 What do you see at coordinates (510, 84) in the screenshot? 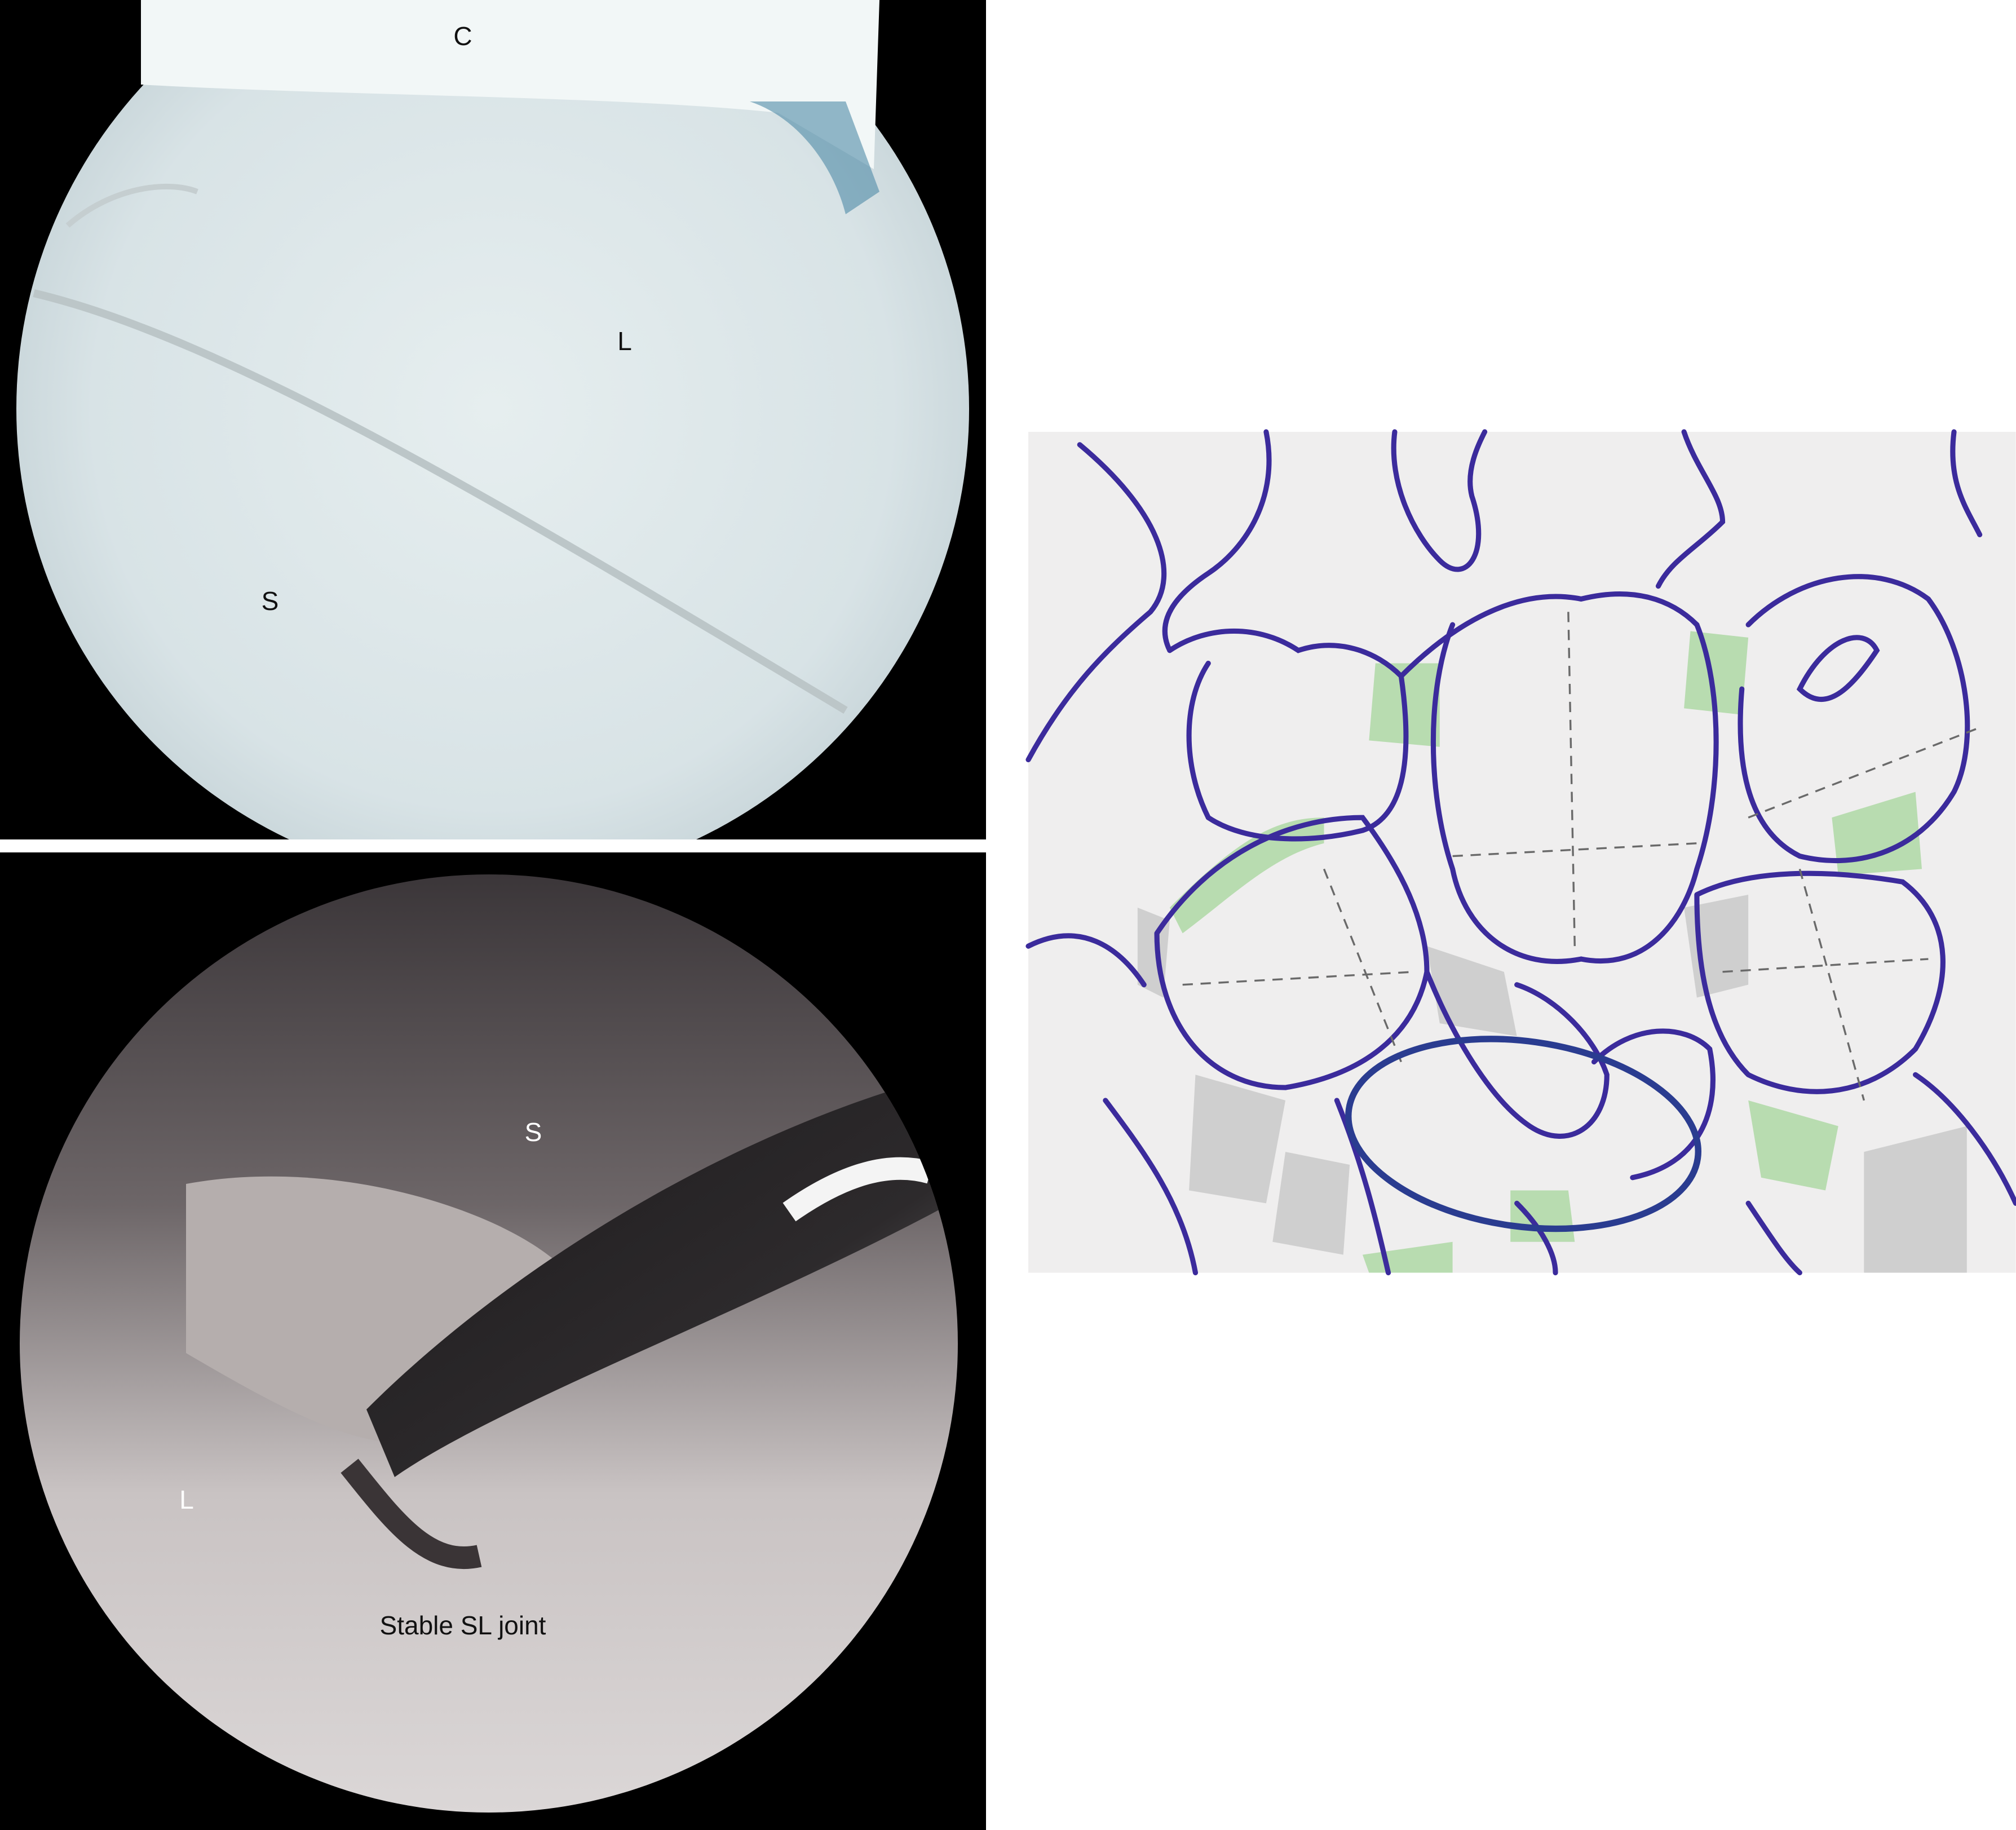
I see `capitate-surface` at bounding box center [510, 84].